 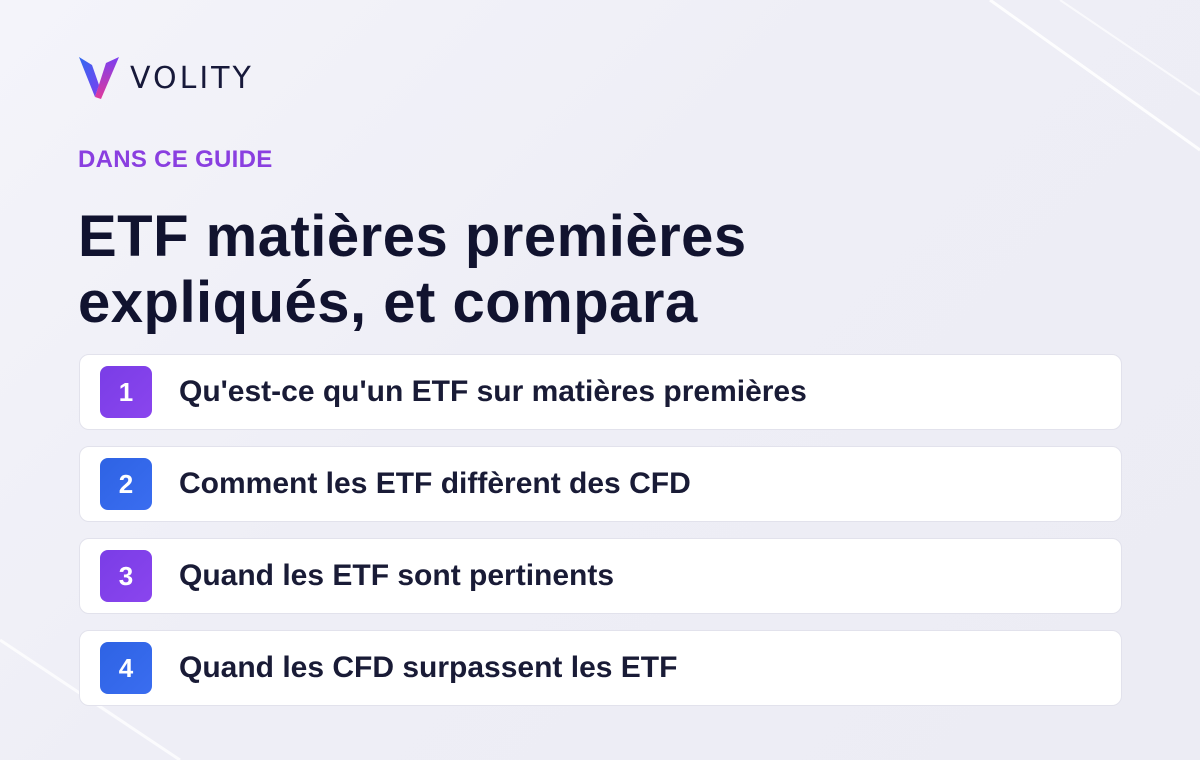 I want to click on toc-item-label: Quand les ETF sont pertinents, so click(x=397, y=575).